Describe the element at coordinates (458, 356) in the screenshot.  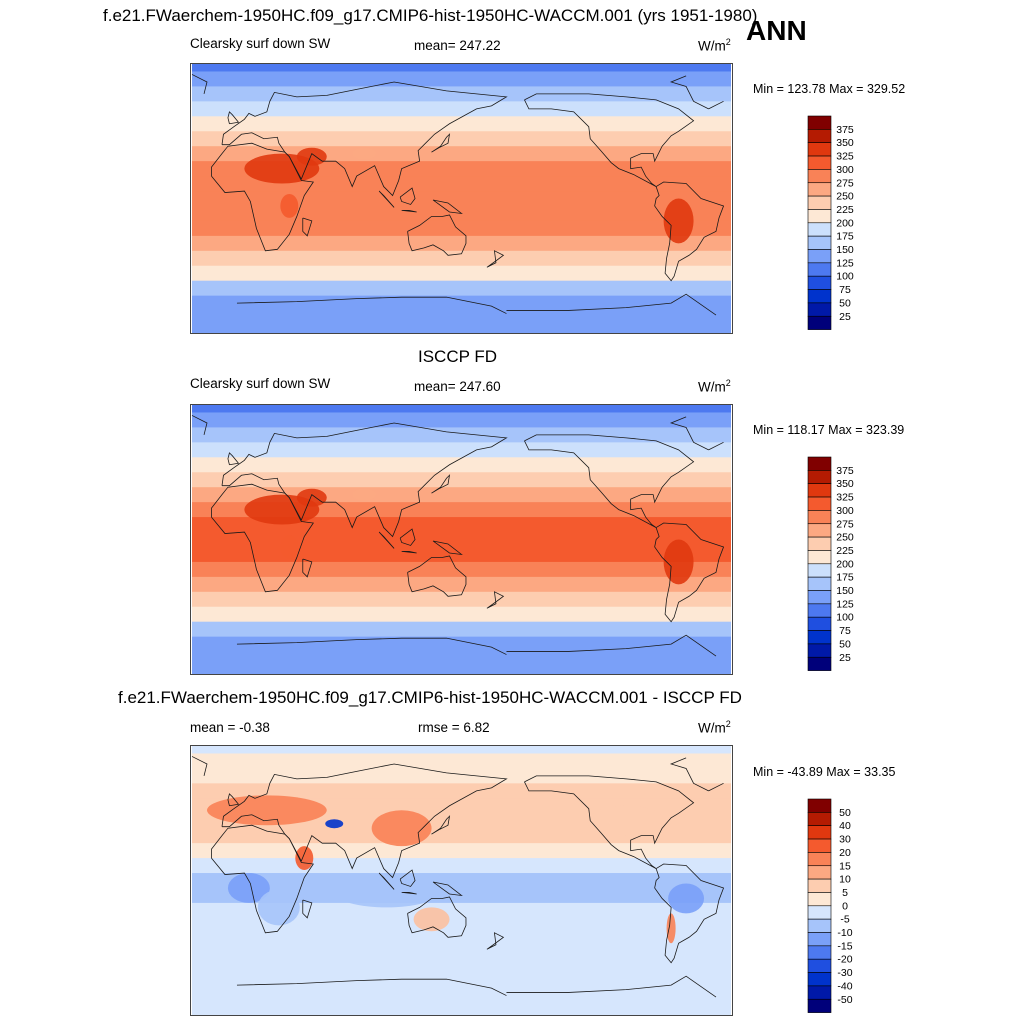
I see `panel2-title: ISCCP FD` at that location.